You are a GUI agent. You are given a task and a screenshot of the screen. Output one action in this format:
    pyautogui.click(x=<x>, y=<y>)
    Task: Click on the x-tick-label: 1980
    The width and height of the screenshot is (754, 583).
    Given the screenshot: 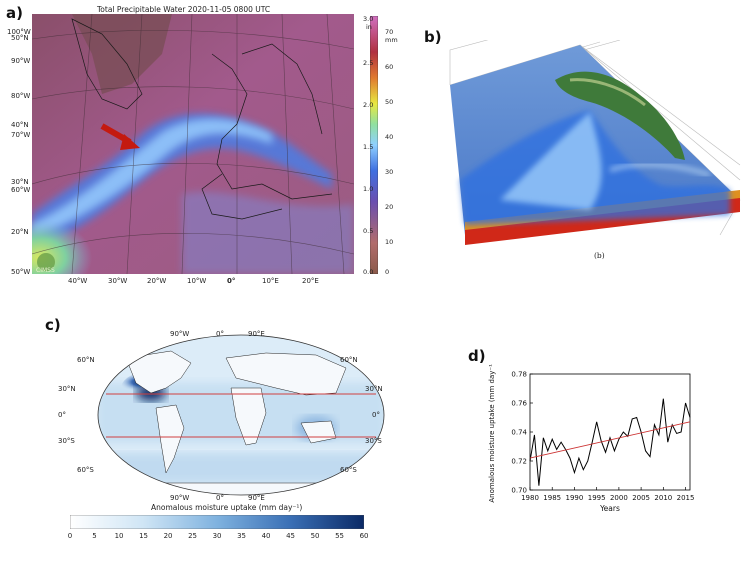 What is the action you would take?
    pyautogui.click(x=530, y=498)
    